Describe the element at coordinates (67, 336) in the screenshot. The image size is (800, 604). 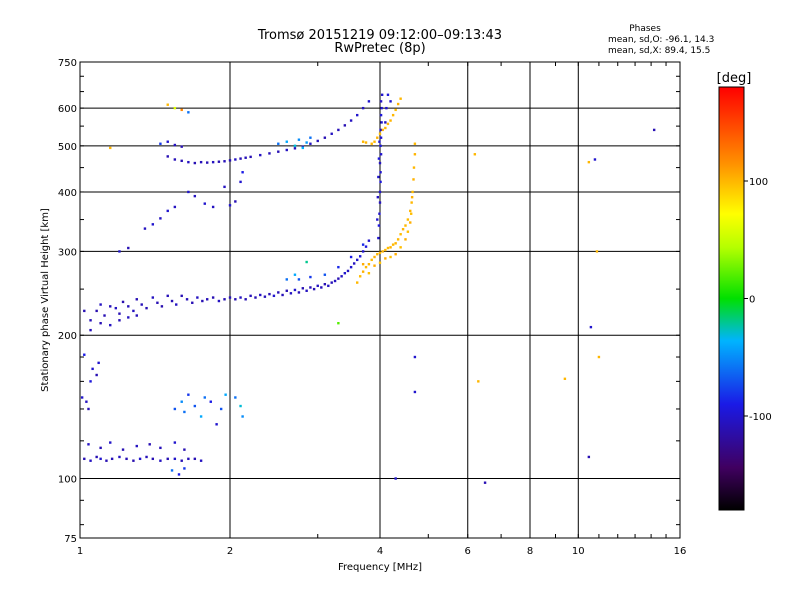
I see `y-tick-label: 200` at that location.